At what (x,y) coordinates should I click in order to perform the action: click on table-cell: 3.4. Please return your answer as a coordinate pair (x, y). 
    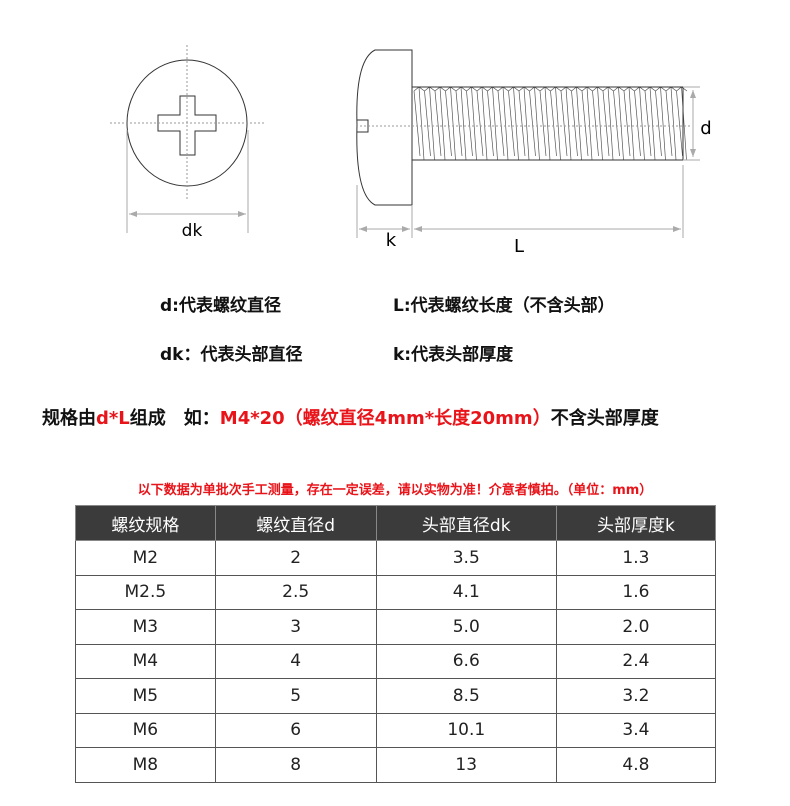
    Looking at the image, I should click on (636, 730).